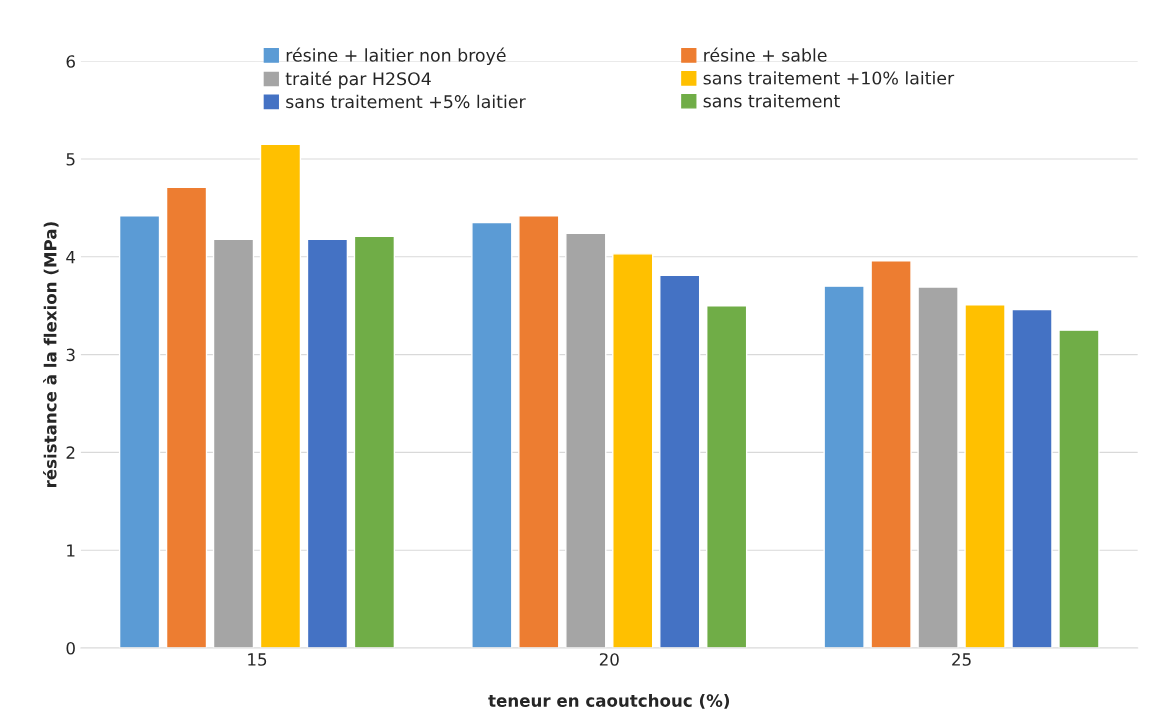 This screenshot has height=720, width=1155. Describe the element at coordinates (771, 101) in the screenshot. I see `legend-label: sans traitement` at that location.